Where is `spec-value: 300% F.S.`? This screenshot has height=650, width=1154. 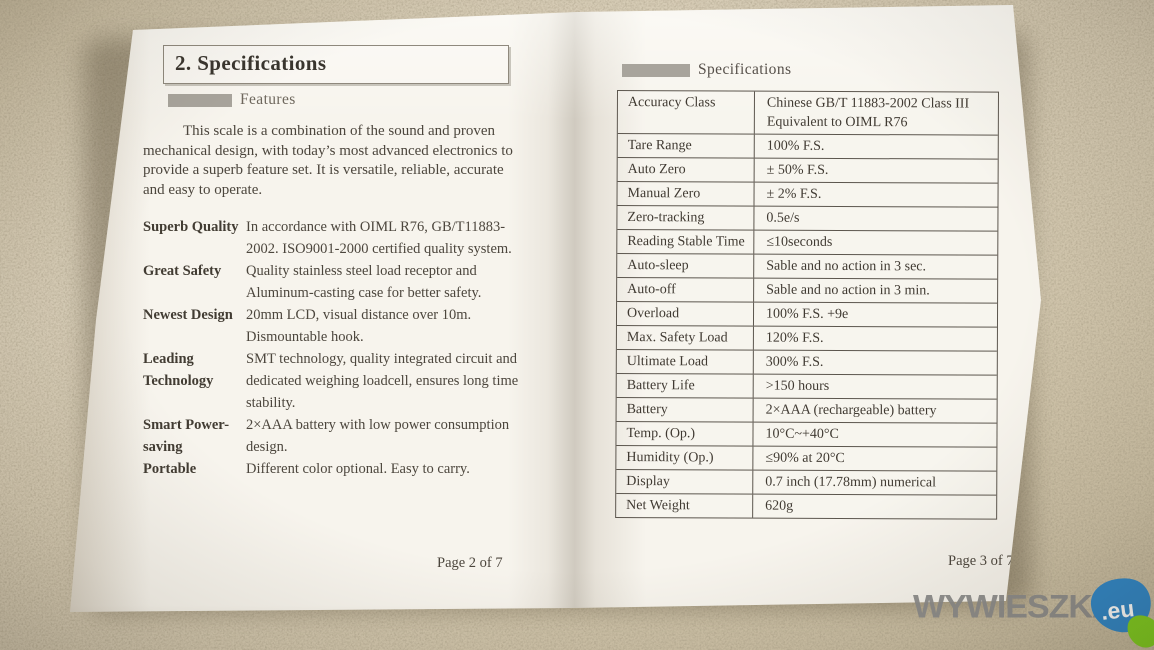
spec-value: 300% F.S. is located at coordinates (794, 362).